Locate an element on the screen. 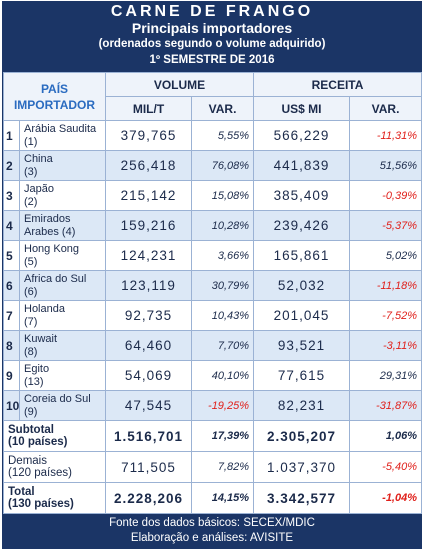 This screenshot has height=554, width=424. text-line: (10 países) is located at coordinates (38, 442).